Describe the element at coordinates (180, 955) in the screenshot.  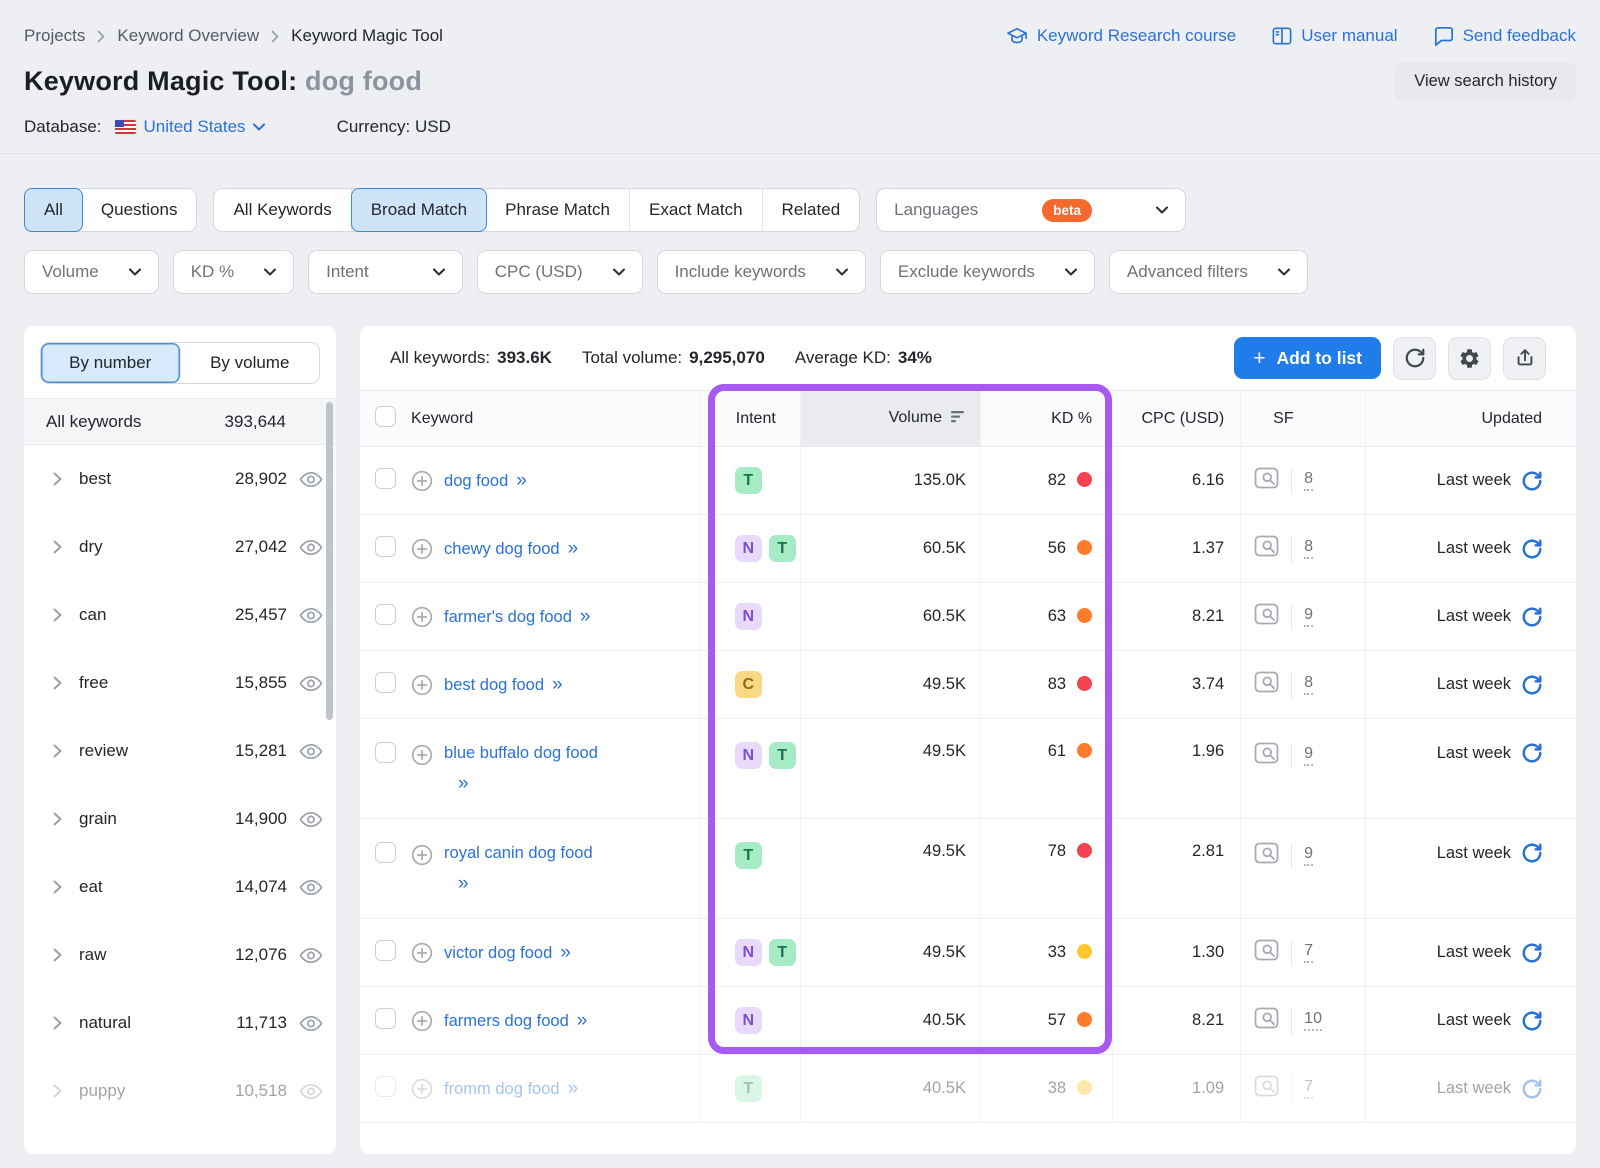
I see `sidebar-group-raw: raw 12,076` at that location.